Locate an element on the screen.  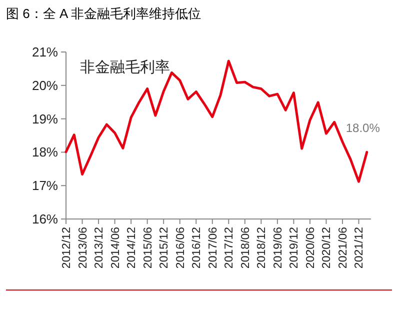
y-tick-label: 17% is located at coordinates (45, 186).